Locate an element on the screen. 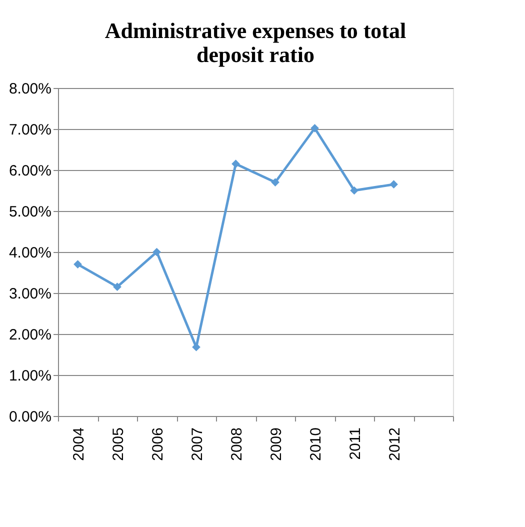 This screenshot has width=525, height=527. y-tick-label: 0.00% is located at coordinates (30, 417).